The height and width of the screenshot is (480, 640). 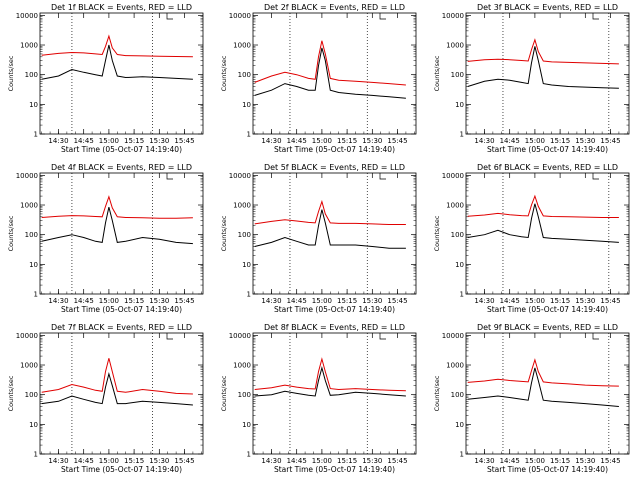 I want to click on chart-title: Det 4f BLACK = Events, RED = LLD, so click(x=121, y=167).